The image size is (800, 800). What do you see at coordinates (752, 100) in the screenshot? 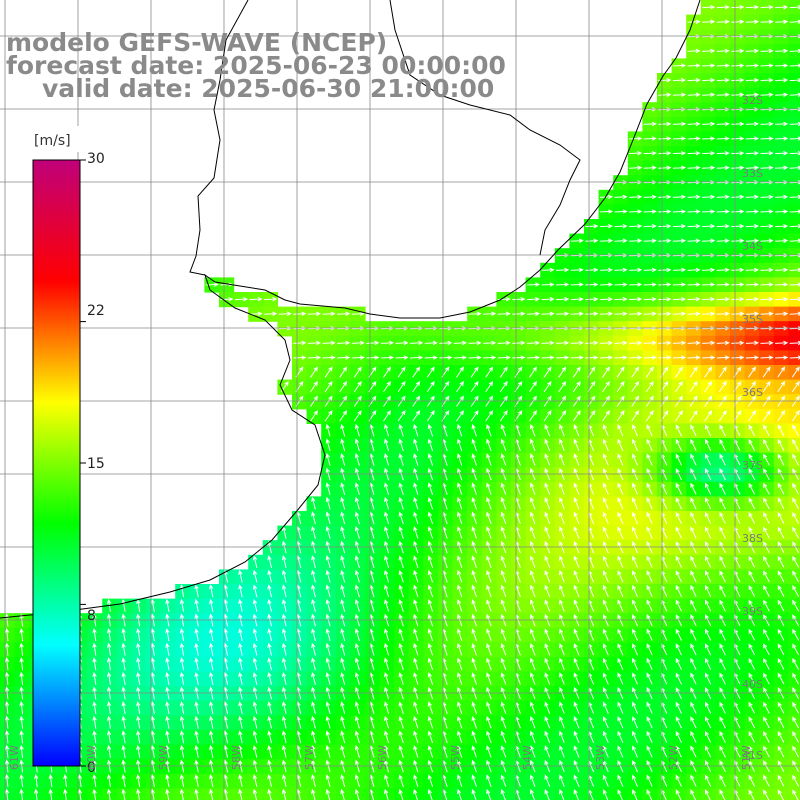
I see `lat-label-32s: 32S` at bounding box center [752, 100].